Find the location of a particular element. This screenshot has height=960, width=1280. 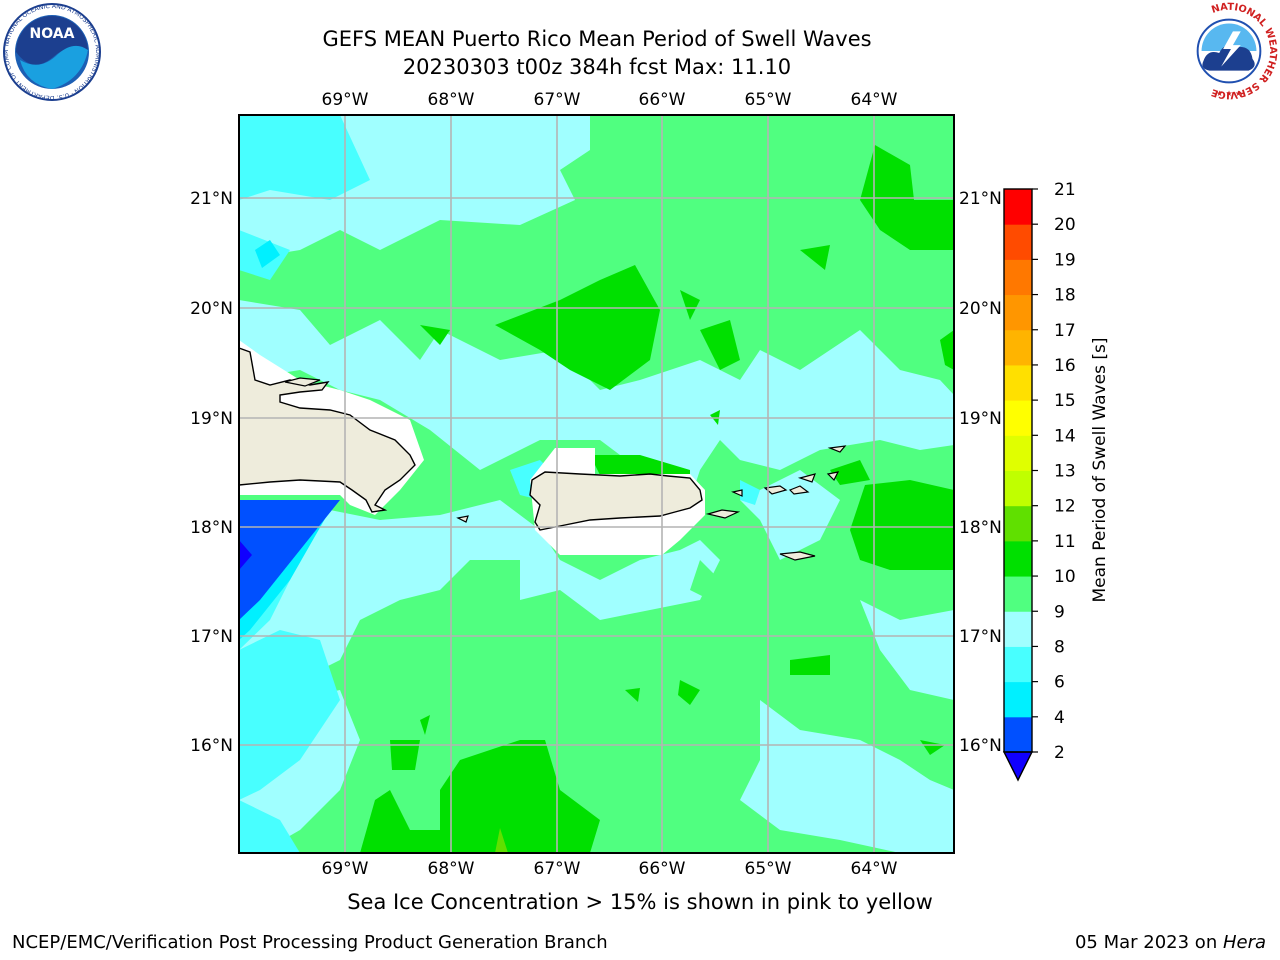

colorbar-tick-label: 2 is located at coordinates (1059, 753).